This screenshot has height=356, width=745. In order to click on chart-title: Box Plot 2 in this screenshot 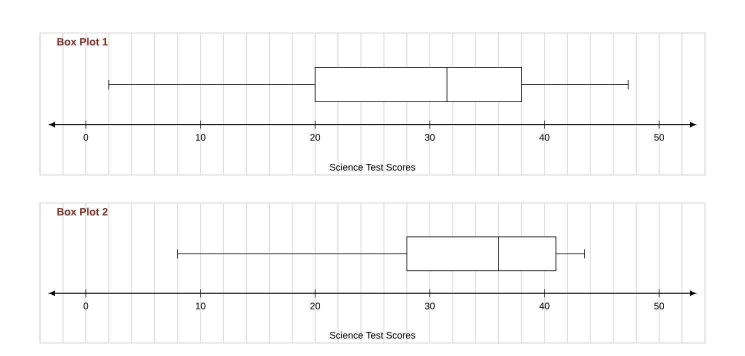, I will do `click(82, 212)`.